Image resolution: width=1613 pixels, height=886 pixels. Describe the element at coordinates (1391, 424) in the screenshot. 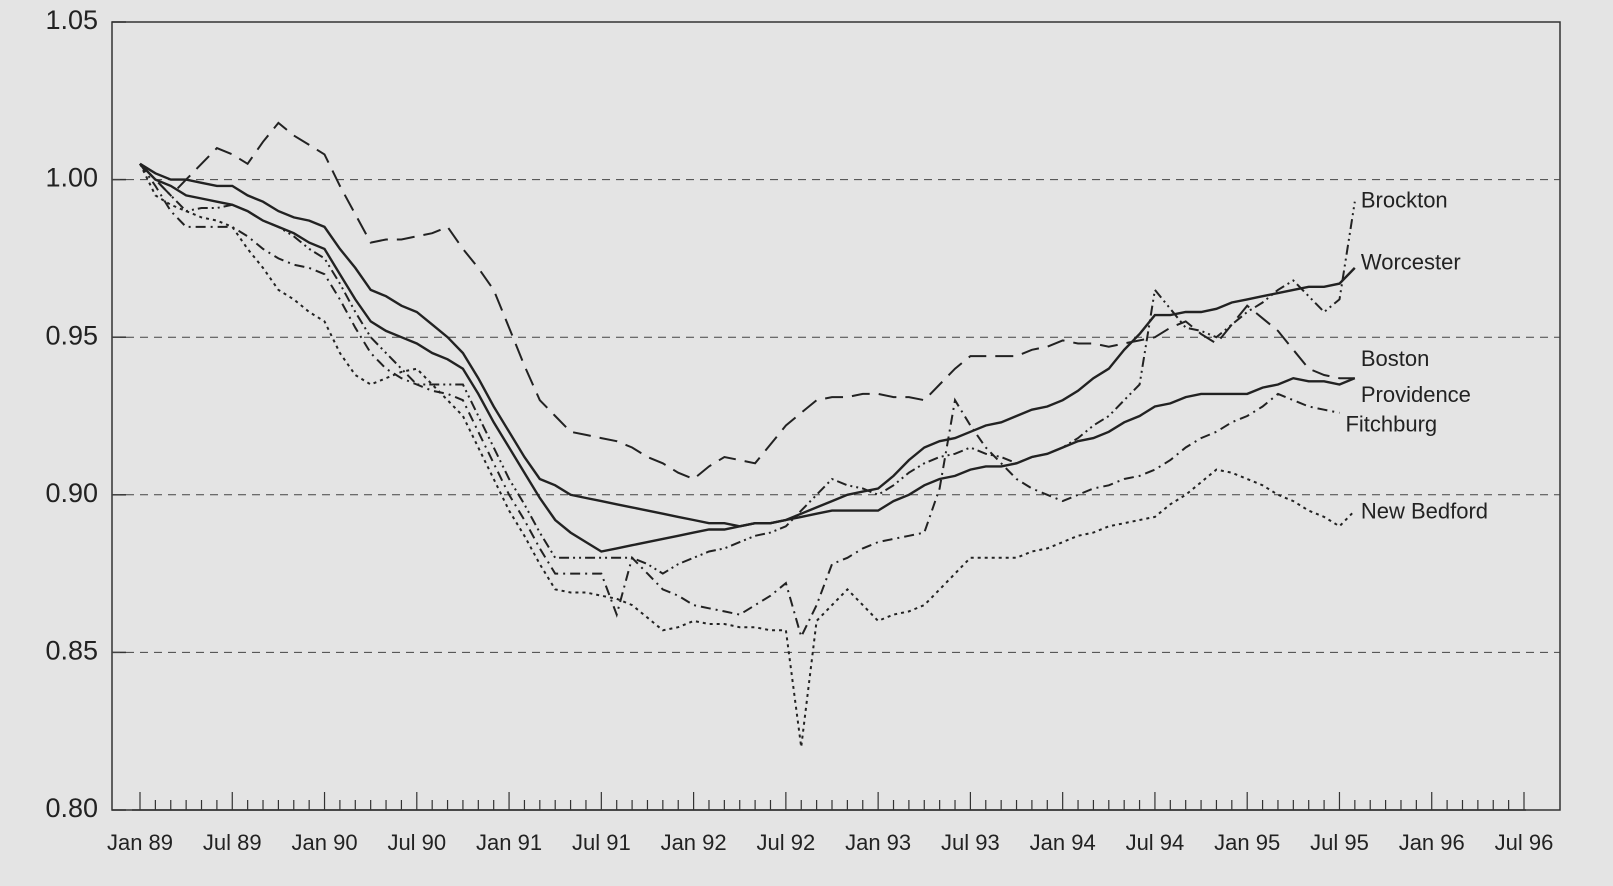

I see `series-label: Fitchburg` at that location.